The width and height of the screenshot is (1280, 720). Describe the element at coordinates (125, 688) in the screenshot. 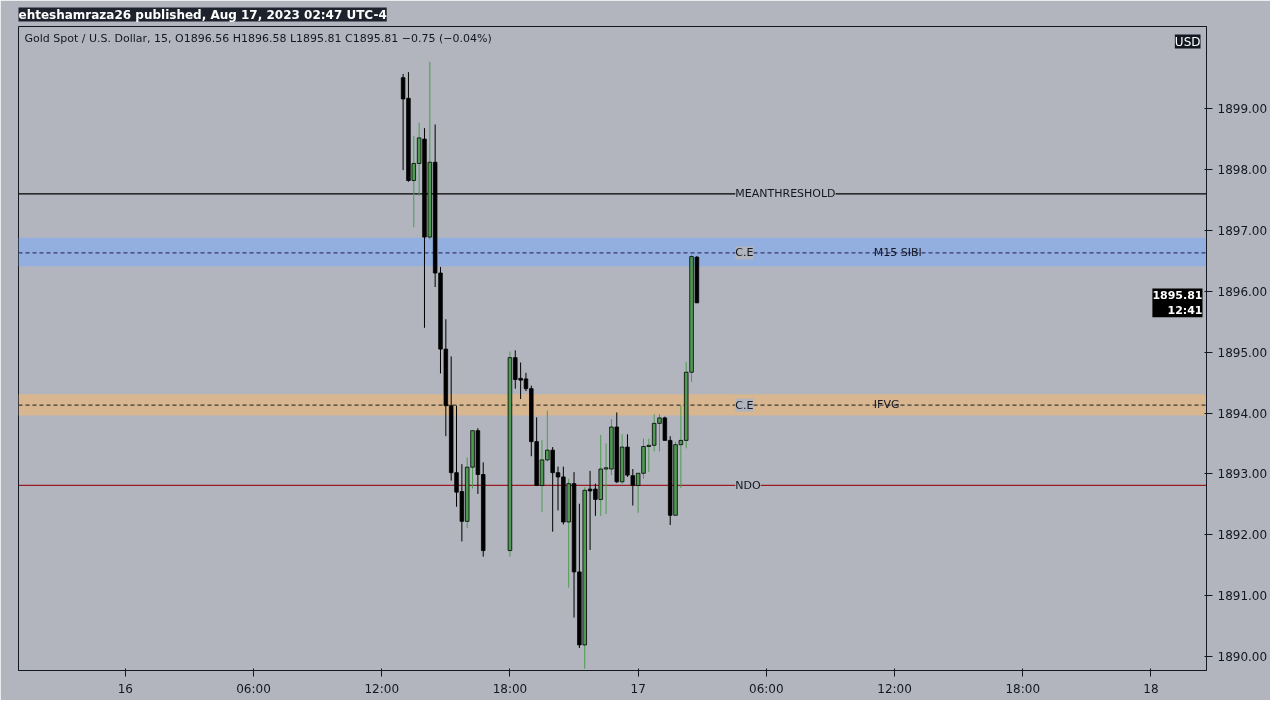

I see `x-tick-label: 16` at that location.